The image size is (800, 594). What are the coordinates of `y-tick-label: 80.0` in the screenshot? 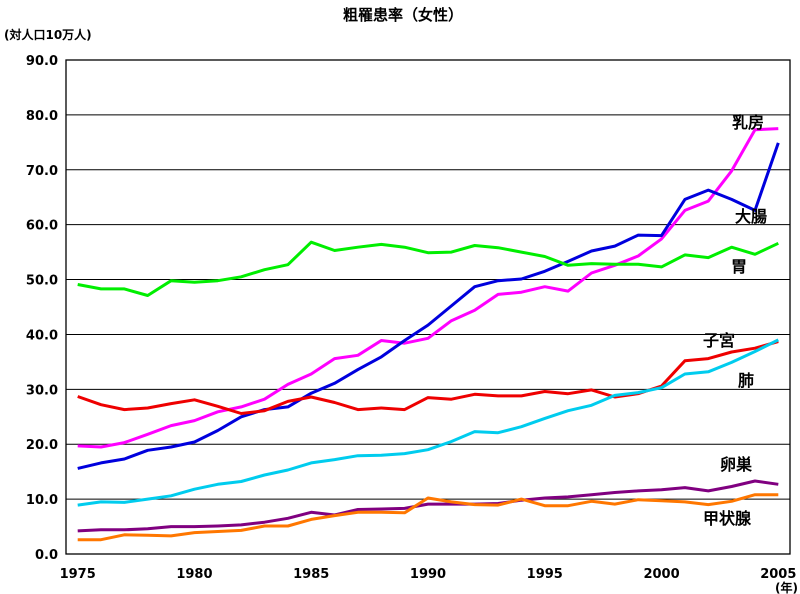 It's located at (42, 116).